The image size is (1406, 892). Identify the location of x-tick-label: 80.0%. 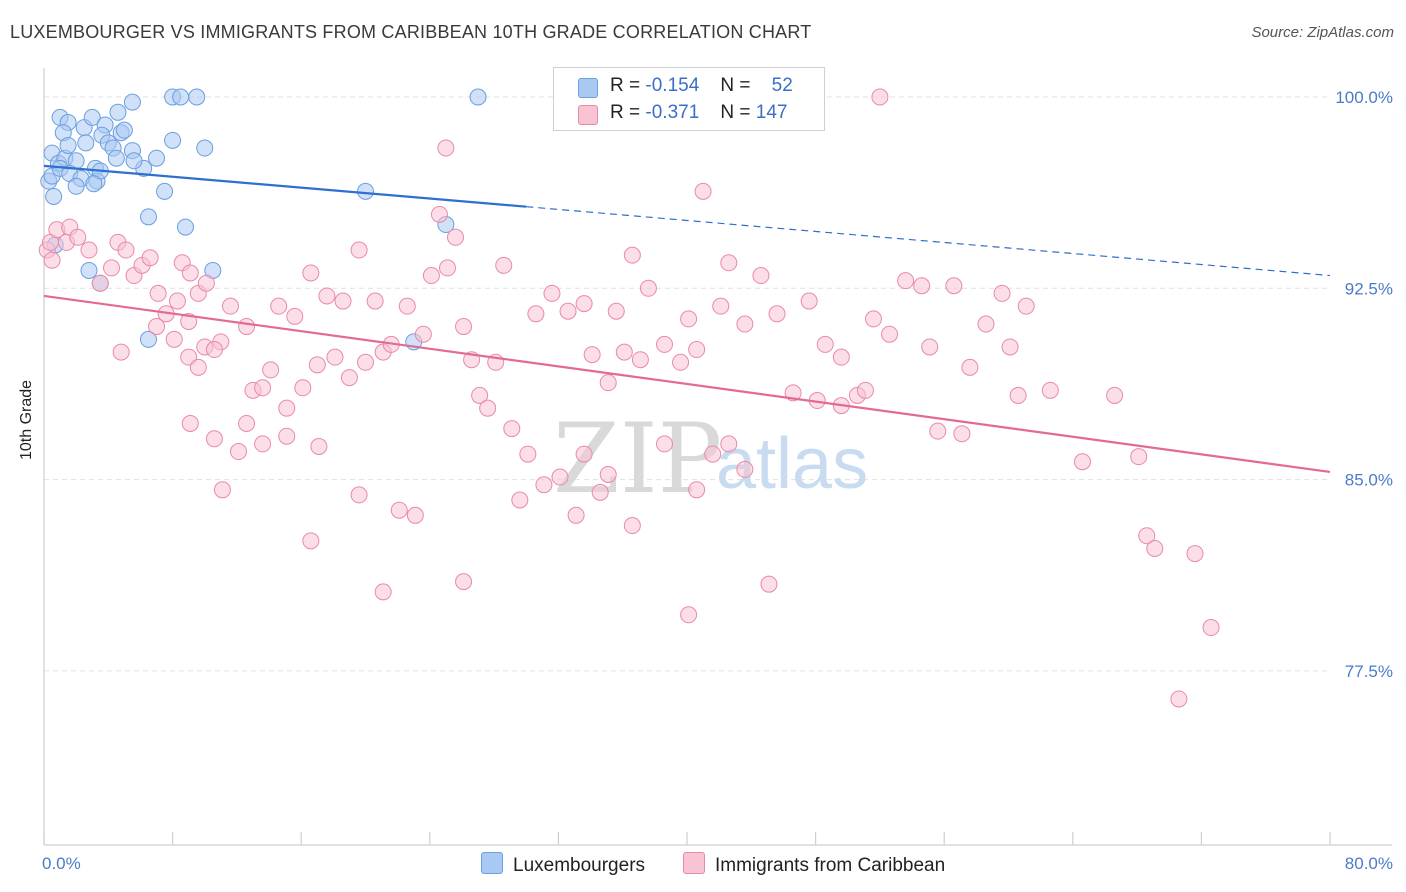
(1369, 863).